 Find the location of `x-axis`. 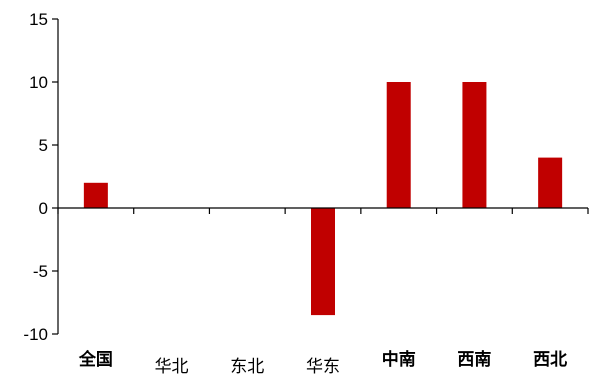

x-axis is located at coordinates (323, 210).